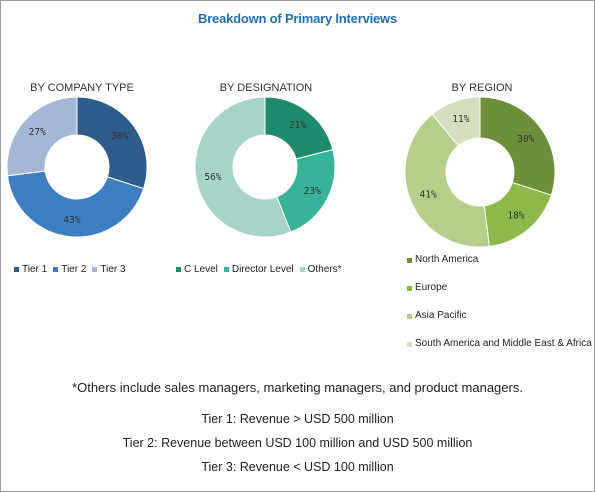  I want to click on region-title: BY REGION, so click(482, 88).